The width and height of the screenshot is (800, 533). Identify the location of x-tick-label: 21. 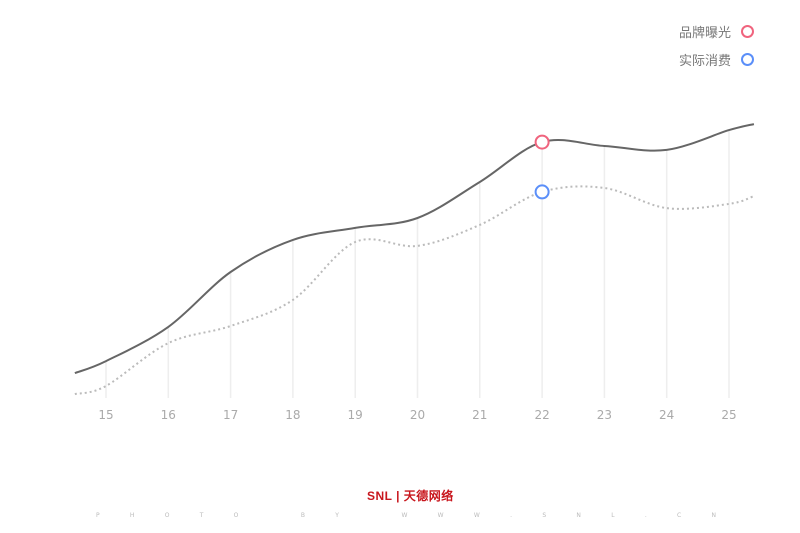
(479, 415).